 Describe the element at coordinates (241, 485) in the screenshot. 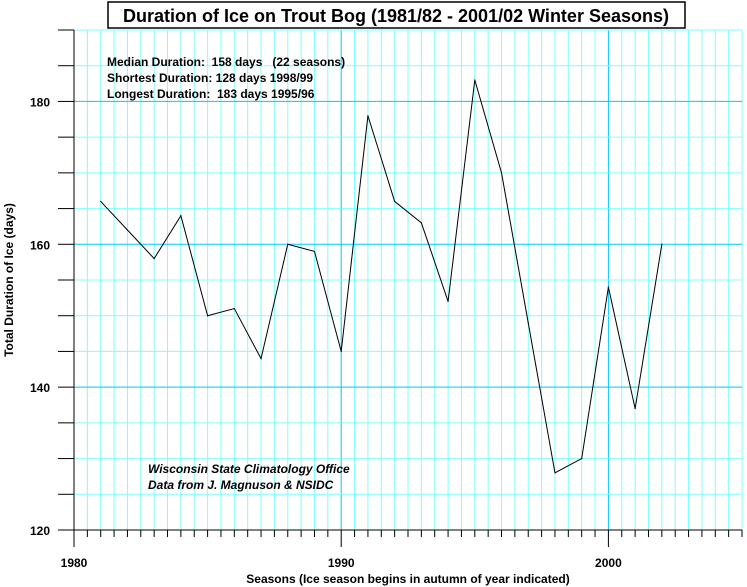

I see `credit-source: Data from J. Magnuson & NSIDC` at that location.